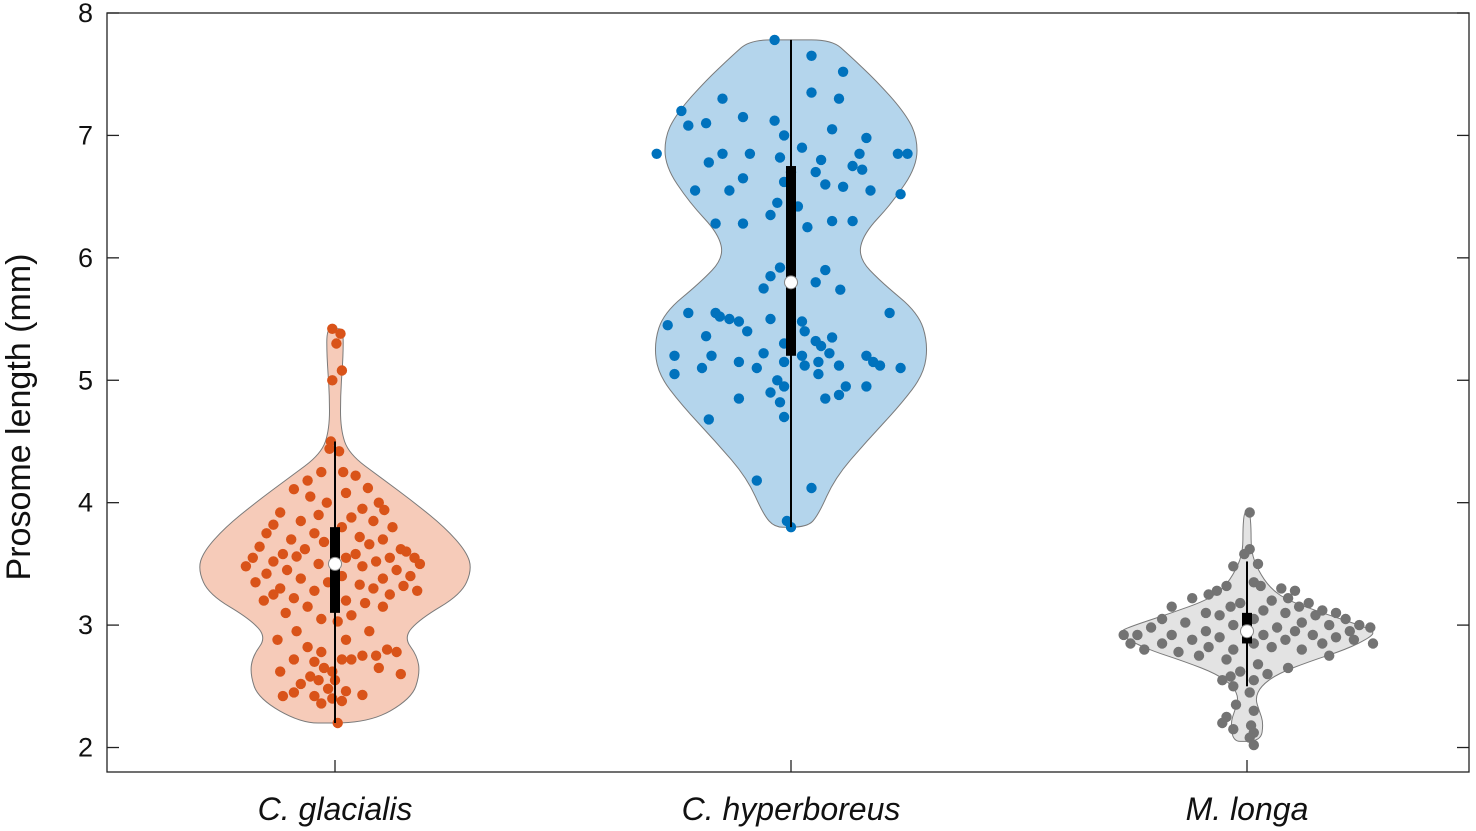 The height and width of the screenshot is (831, 1476). Describe the element at coordinates (791, 282) in the screenshot. I see `median-marker-c-hyperboreus` at that location.